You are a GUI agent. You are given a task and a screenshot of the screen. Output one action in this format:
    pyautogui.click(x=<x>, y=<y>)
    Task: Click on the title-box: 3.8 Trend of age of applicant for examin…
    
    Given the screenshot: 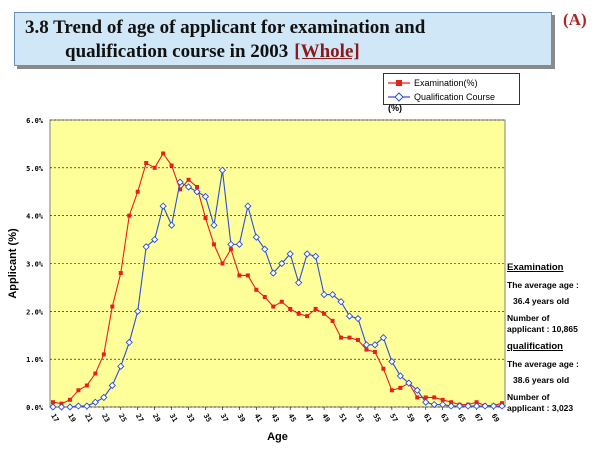 What is the action you would take?
    pyautogui.click(x=283, y=39)
    